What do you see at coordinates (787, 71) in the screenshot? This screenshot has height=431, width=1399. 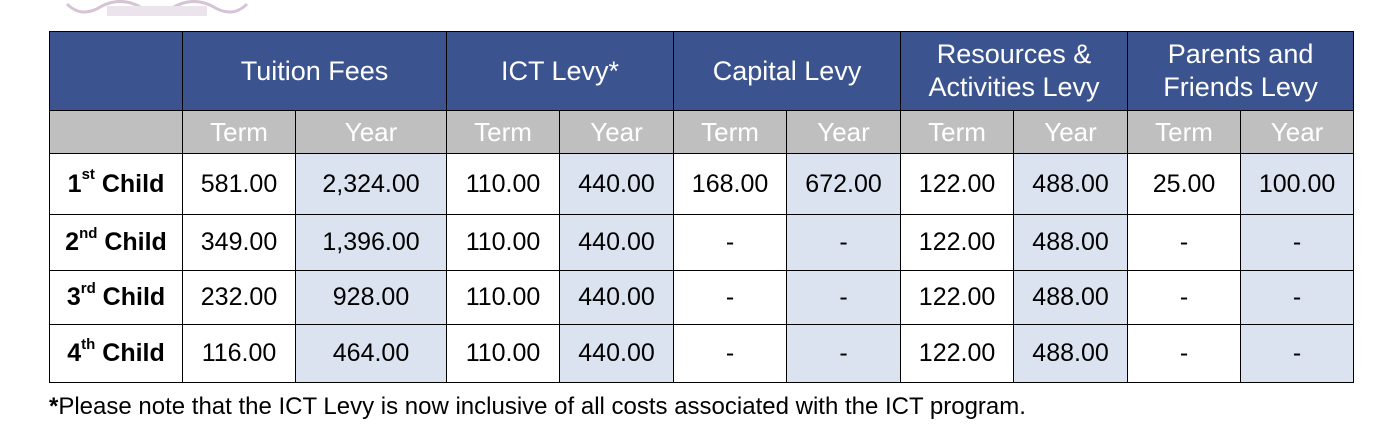 I see `header-capital-levy: Capital Levy` at bounding box center [787, 71].